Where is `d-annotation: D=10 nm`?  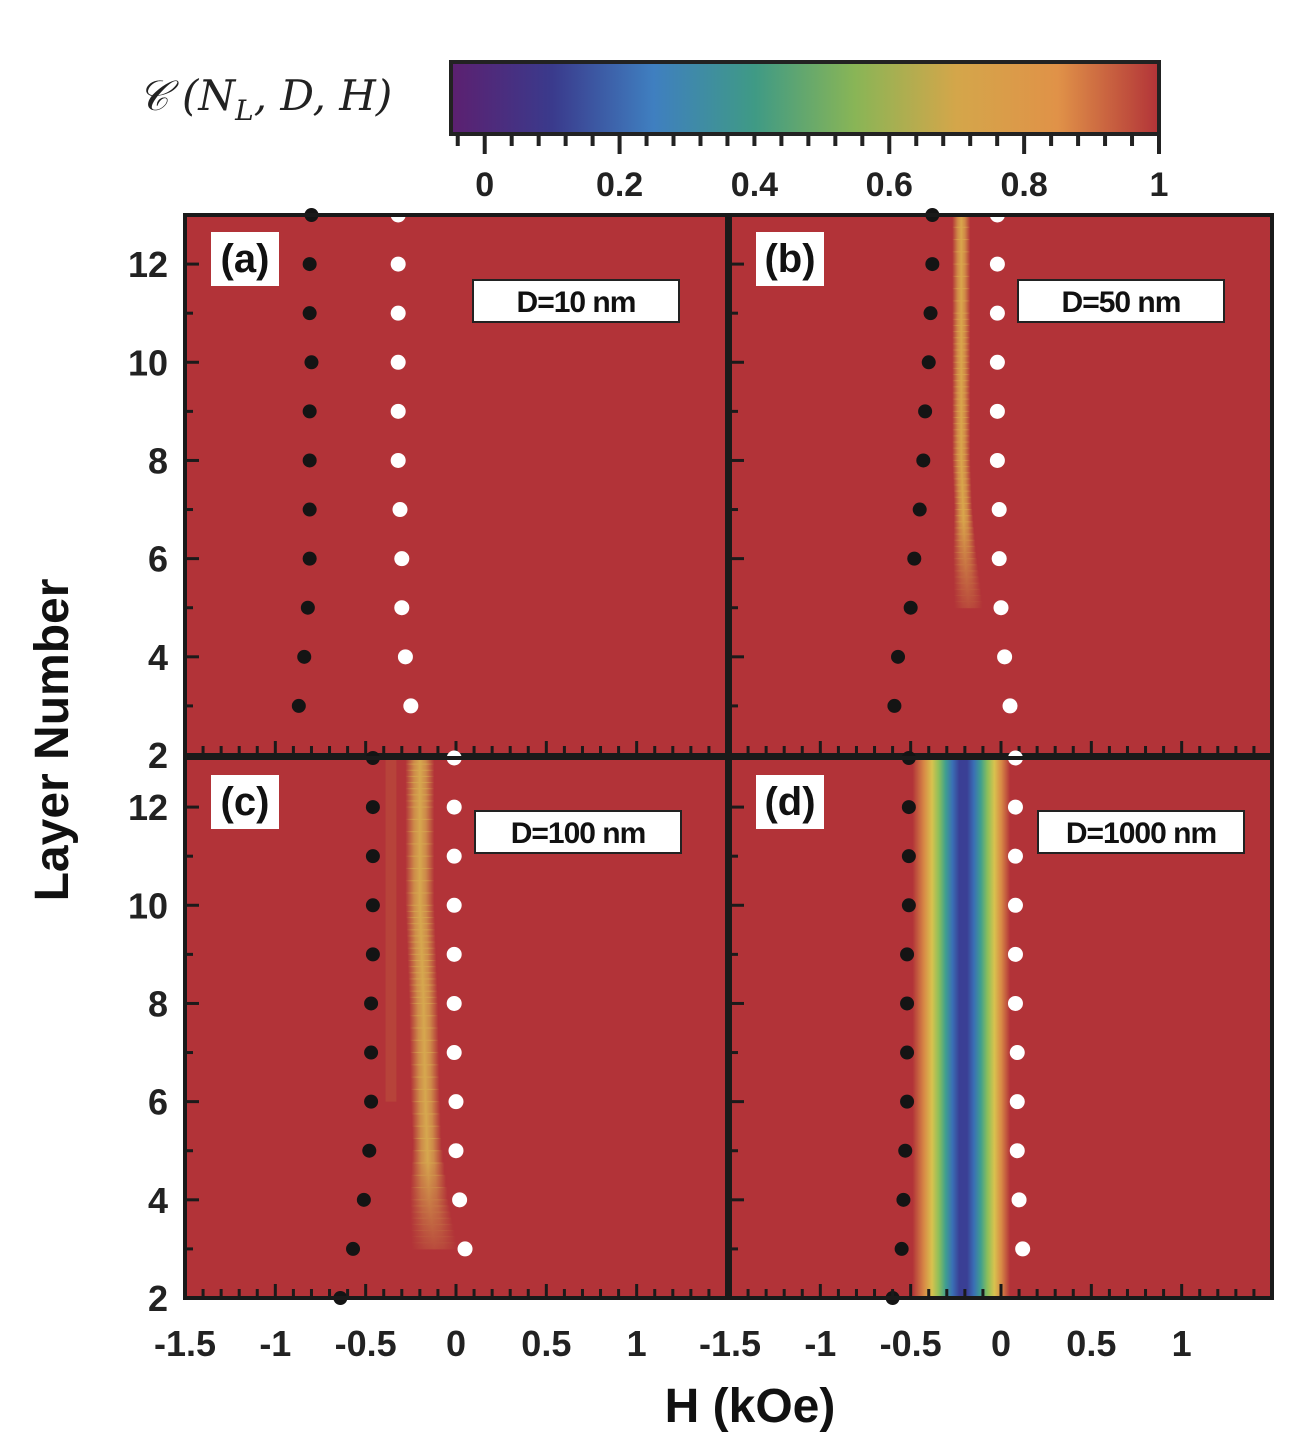
d-annotation: D=10 nm is located at coordinates (576, 302).